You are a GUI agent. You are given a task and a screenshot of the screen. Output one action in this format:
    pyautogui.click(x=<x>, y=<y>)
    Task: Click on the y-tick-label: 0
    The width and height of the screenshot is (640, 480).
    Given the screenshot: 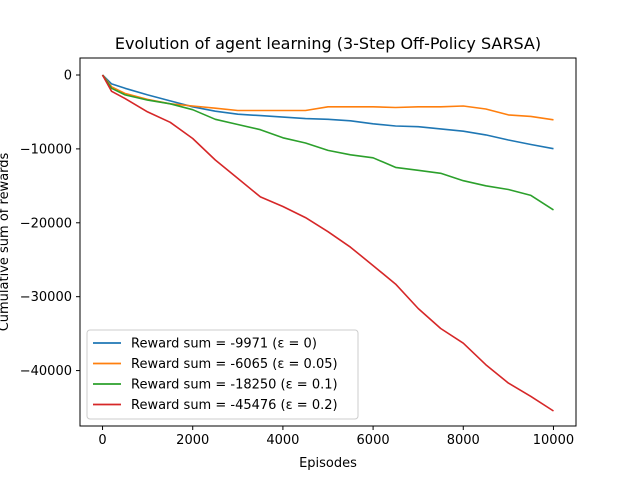 What is the action you would take?
    pyautogui.click(x=68, y=75)
    